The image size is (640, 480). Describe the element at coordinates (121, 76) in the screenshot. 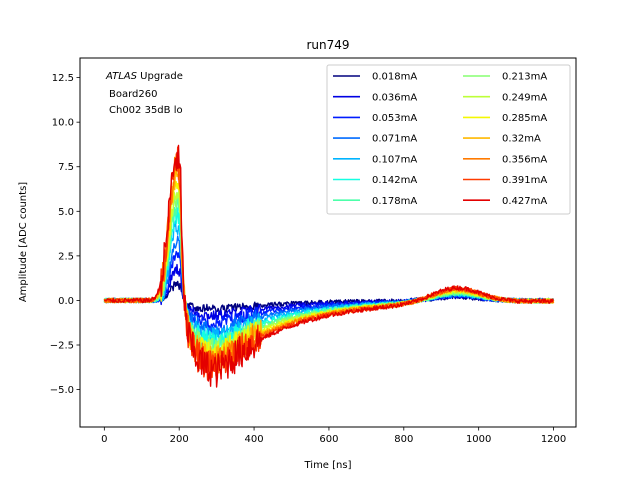

I see `annotation-atlas: ATLAS` at that location.